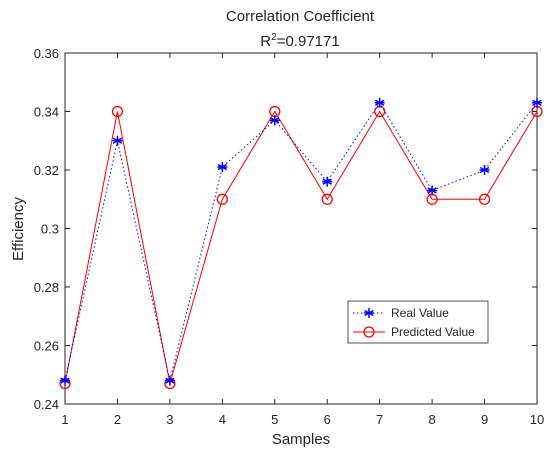 The width and height of the screenshot is (550, 458). I want to click on y-tick-label: 0.34, so click(46, 112).